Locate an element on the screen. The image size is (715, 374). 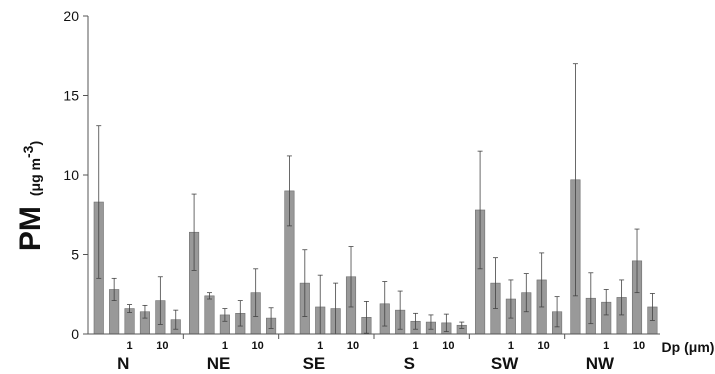
y-tick-label: 20 is located at coordinates (71, 16).